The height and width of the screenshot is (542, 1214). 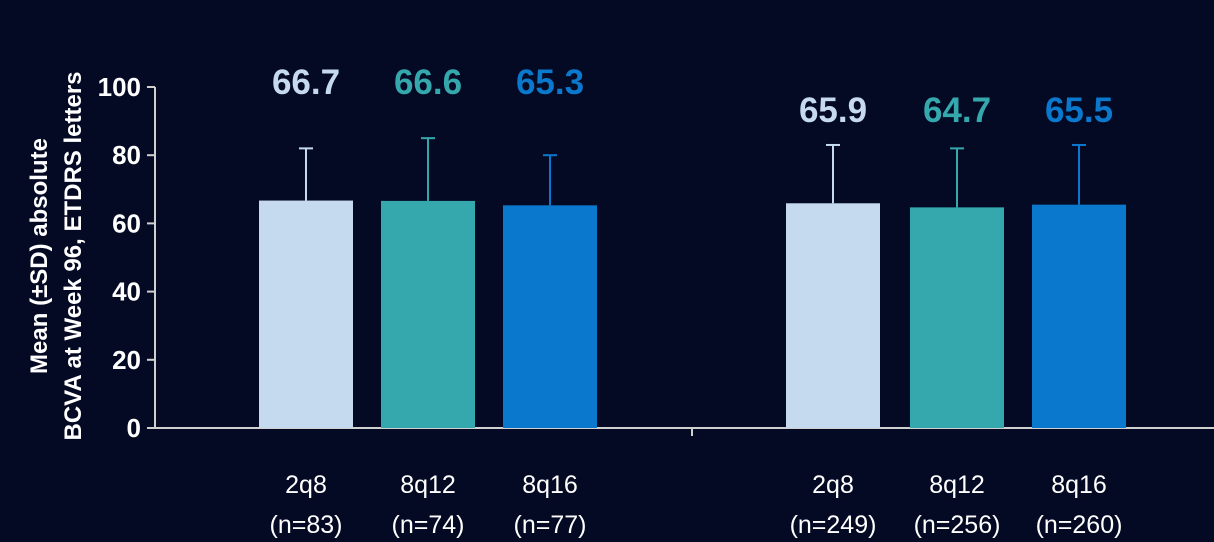 I want to click on category-n-label: (n=77), so click(x=550, y=525).